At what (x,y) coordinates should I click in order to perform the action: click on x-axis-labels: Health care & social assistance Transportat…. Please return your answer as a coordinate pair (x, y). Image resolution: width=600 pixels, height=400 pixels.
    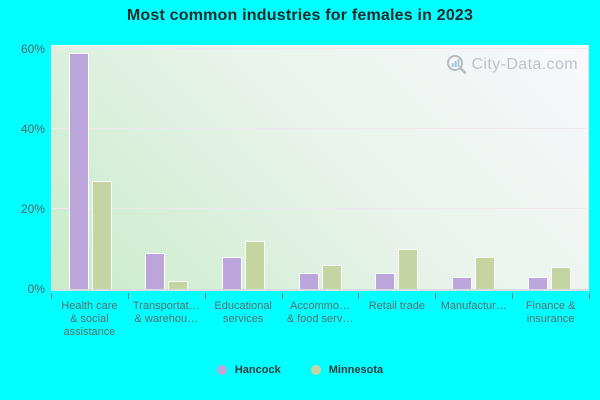
    Looking at the image, I should click on (320, 319).